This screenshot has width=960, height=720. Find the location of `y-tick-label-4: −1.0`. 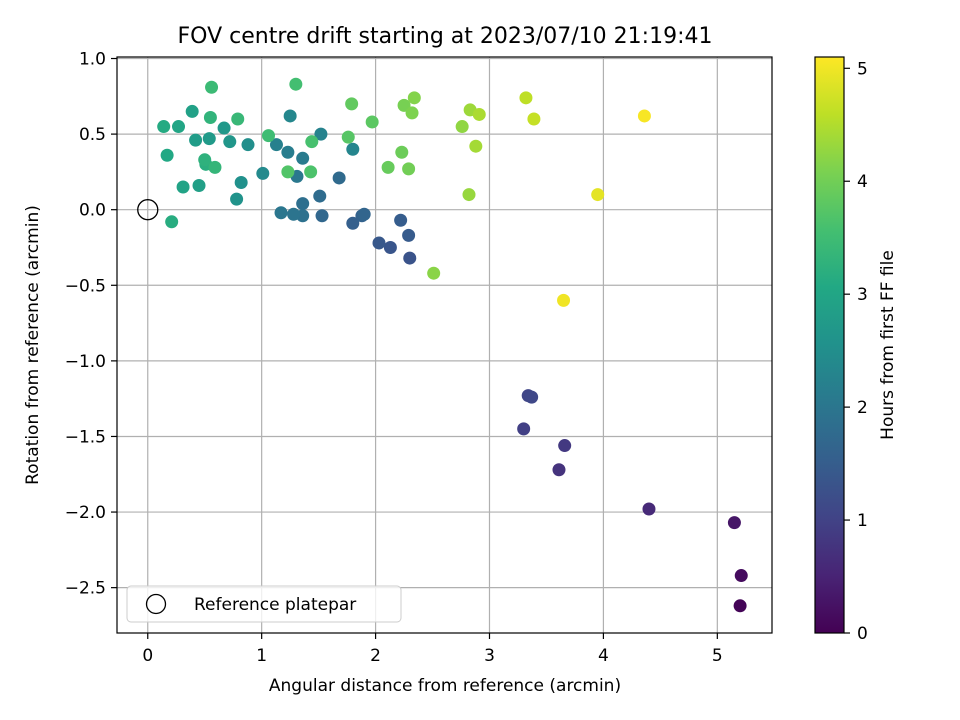

y-tick-label-4: −1.0 is located at coordinates (85, 362).